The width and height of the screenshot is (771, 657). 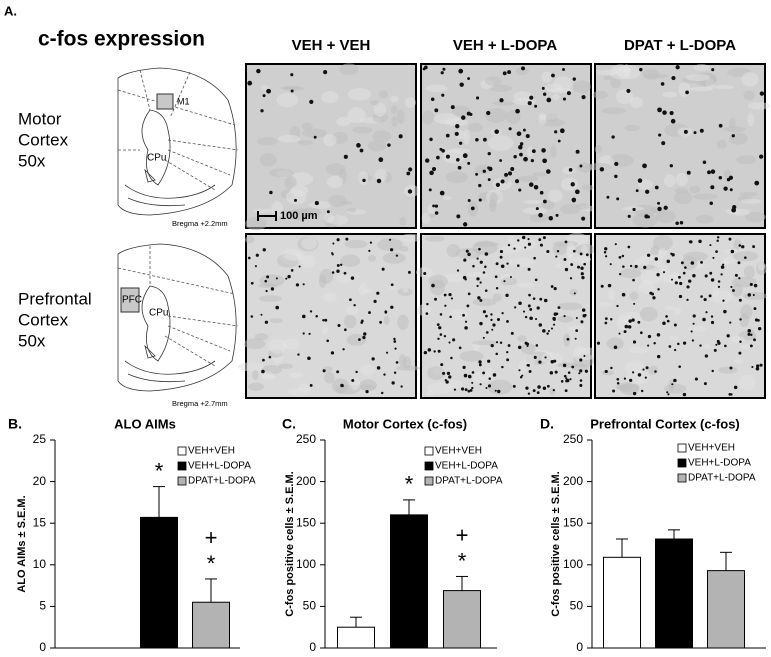 I want to click on micrograph, so click(x=509, y=146).